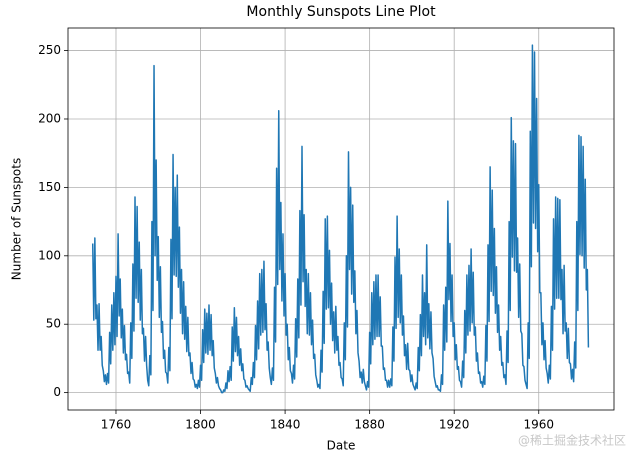 This screenshot has height=454, width=631. What do you see at coordinates (49, 187) in the screenshot?
I see `y-tick-label: 150` at bounding box center [49, 187].